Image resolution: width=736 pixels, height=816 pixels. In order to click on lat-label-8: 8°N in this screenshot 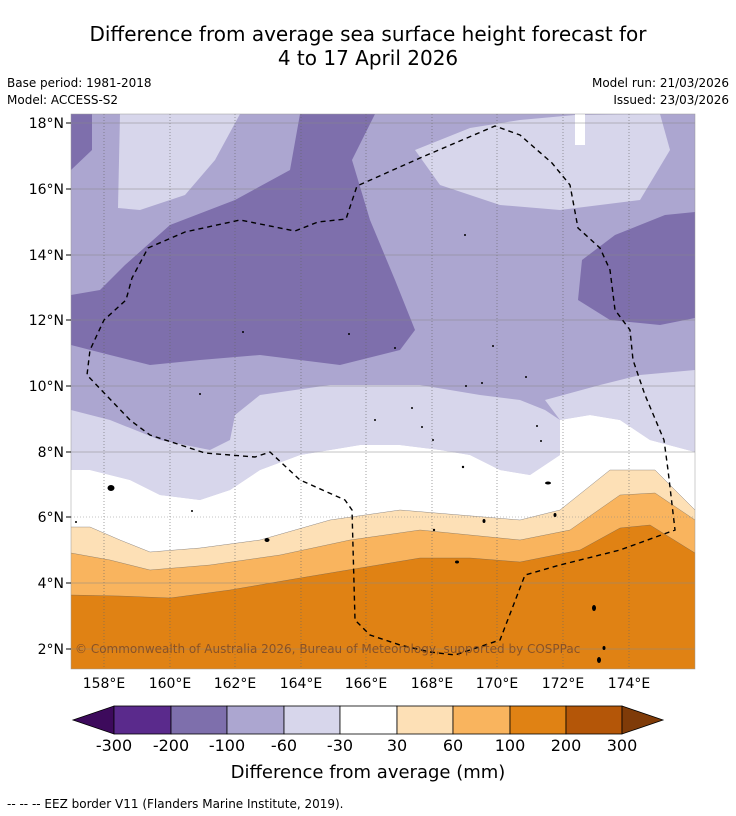, I will do `click(51, 453)`.